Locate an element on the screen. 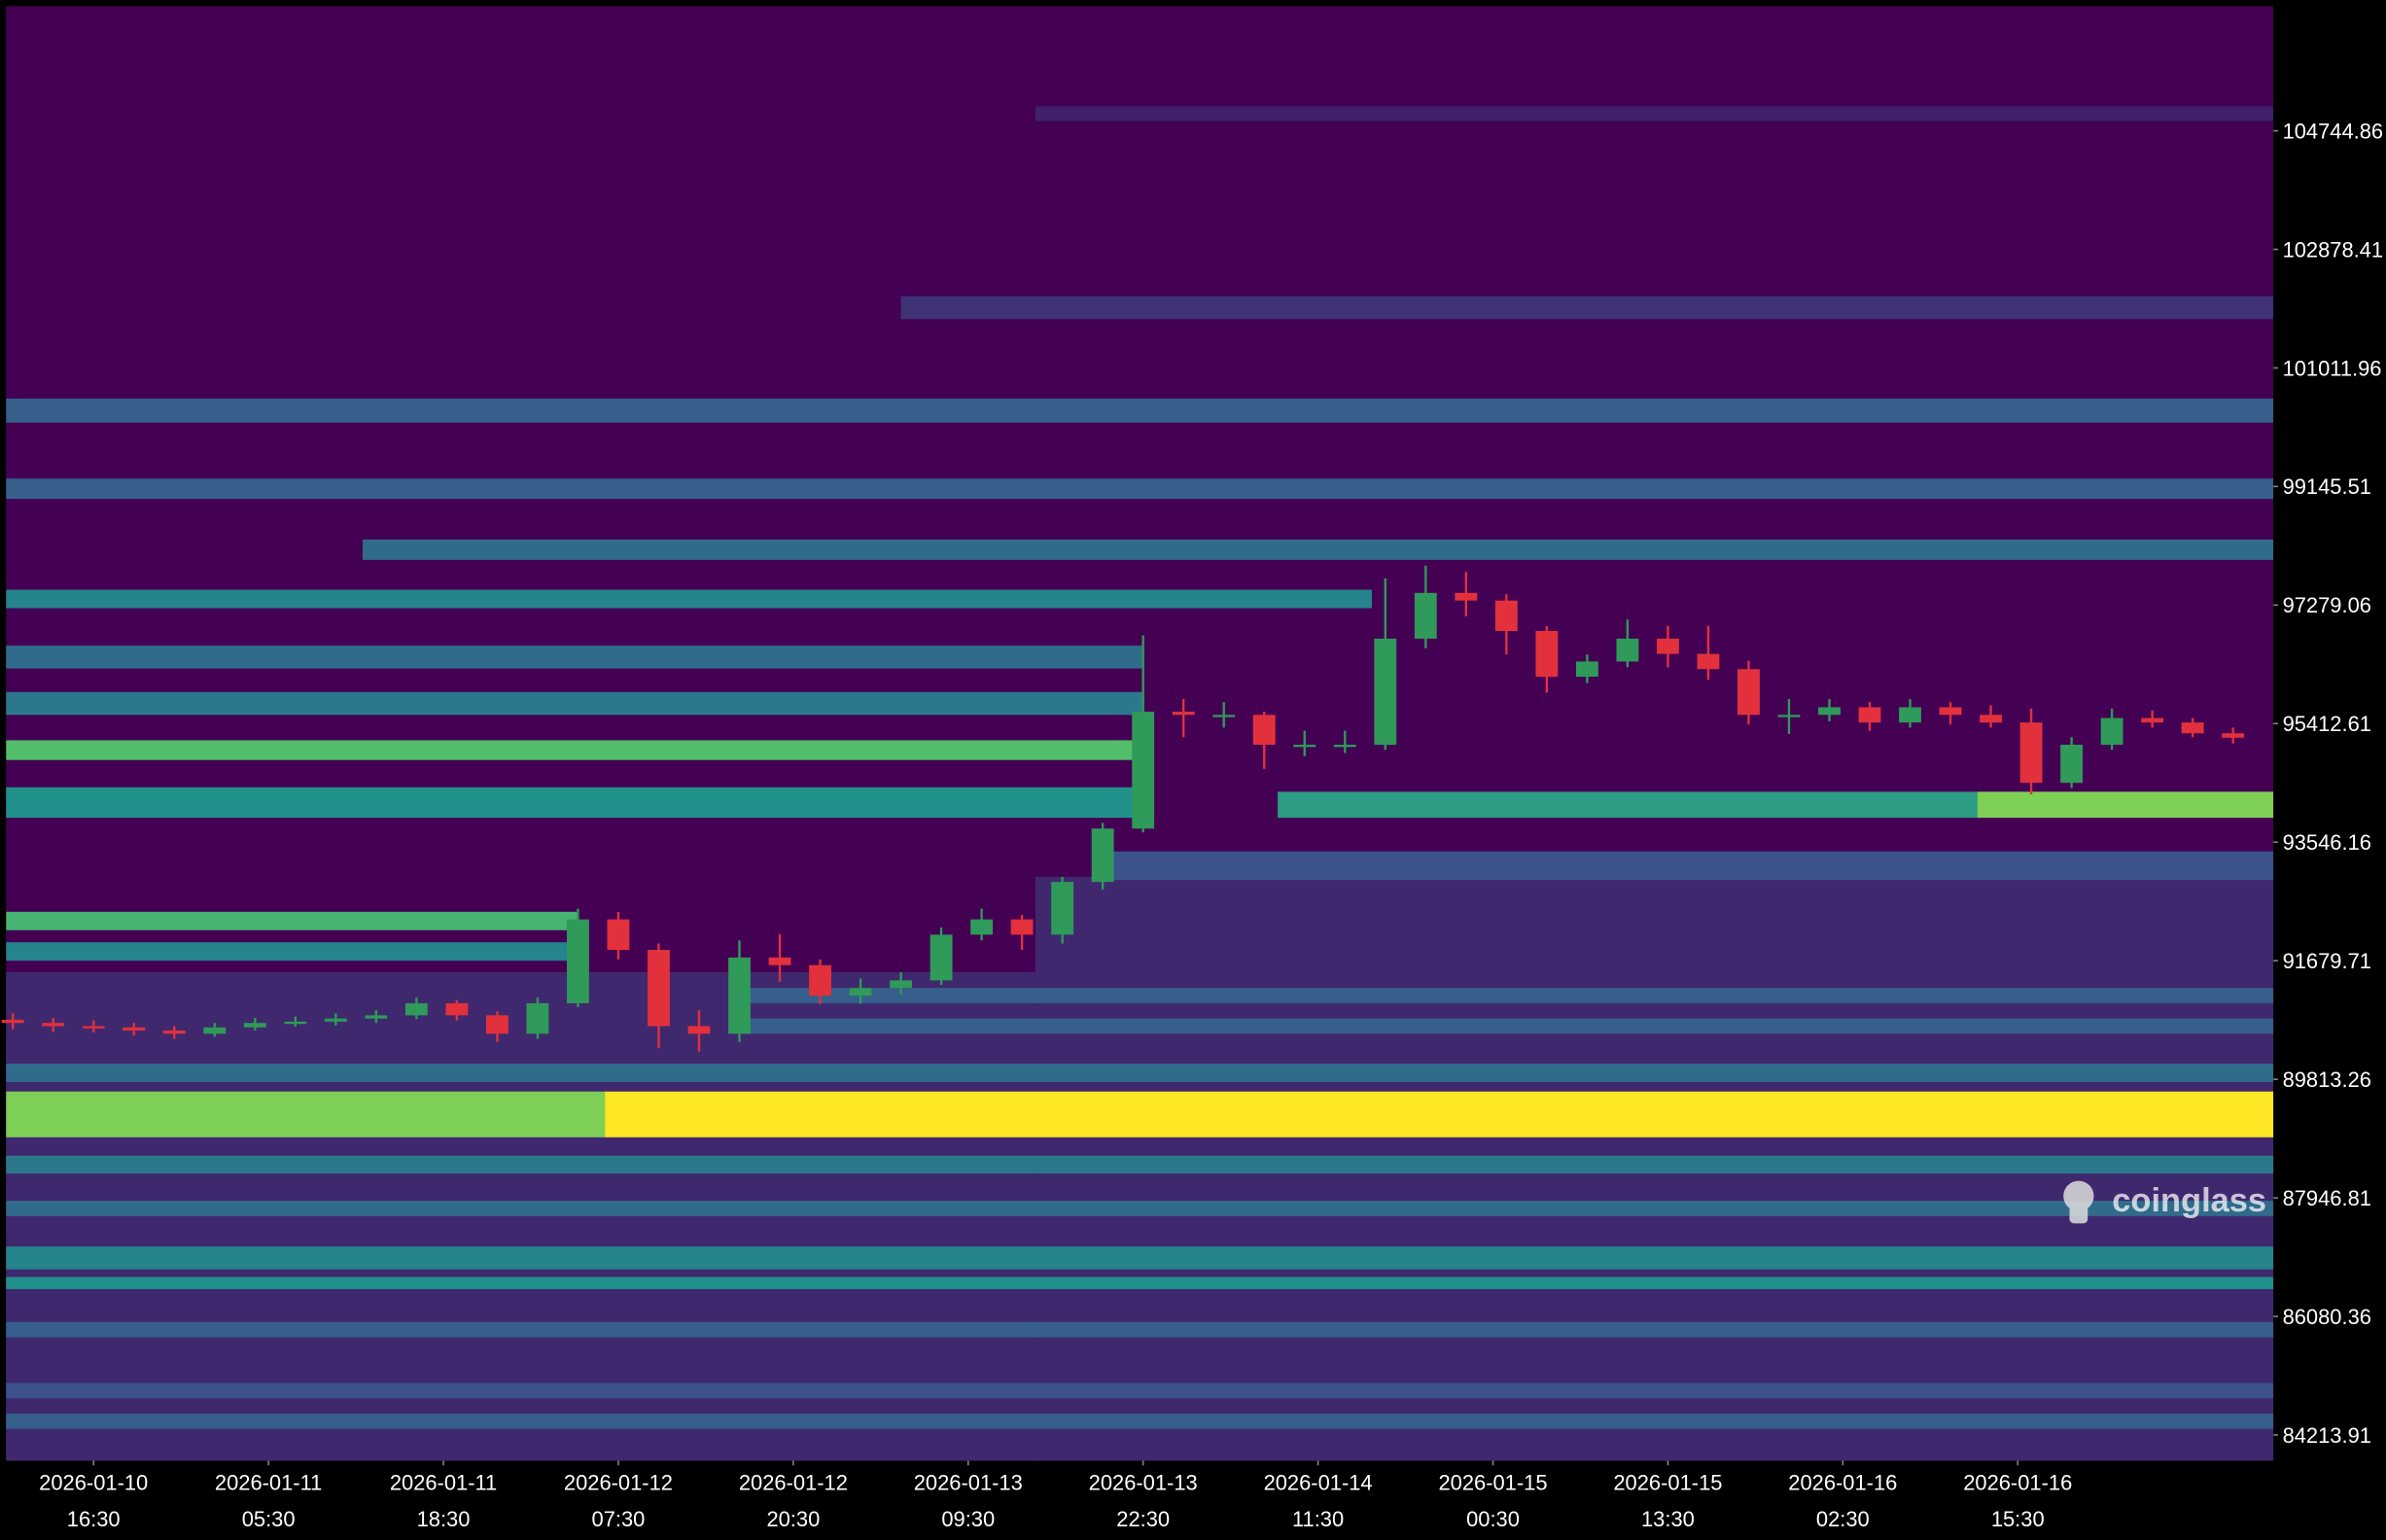 Image resolution: width=2386 pixels, height=1540 pixels. watermark: coinglass is located at coordinates (2164, 1202).